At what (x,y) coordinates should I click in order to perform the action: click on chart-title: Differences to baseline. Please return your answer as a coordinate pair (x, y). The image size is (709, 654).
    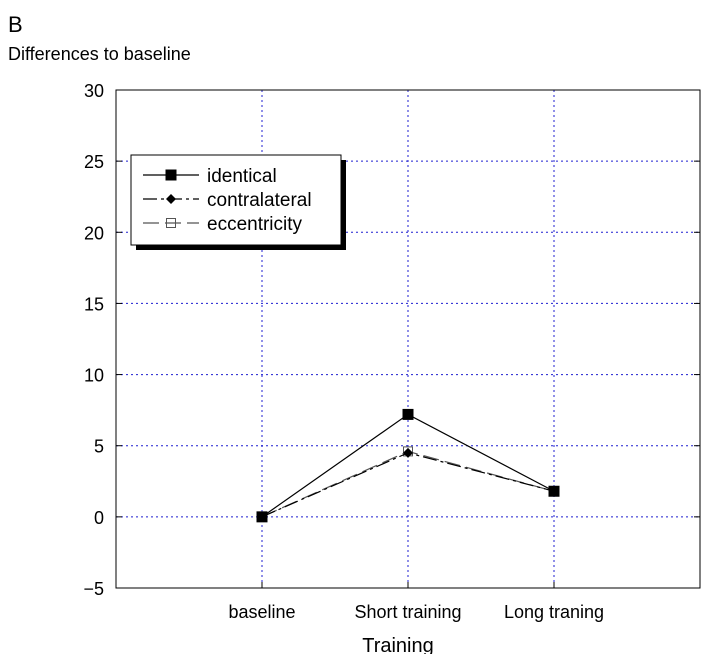
    Looking at the image, I should click on (99, 54).